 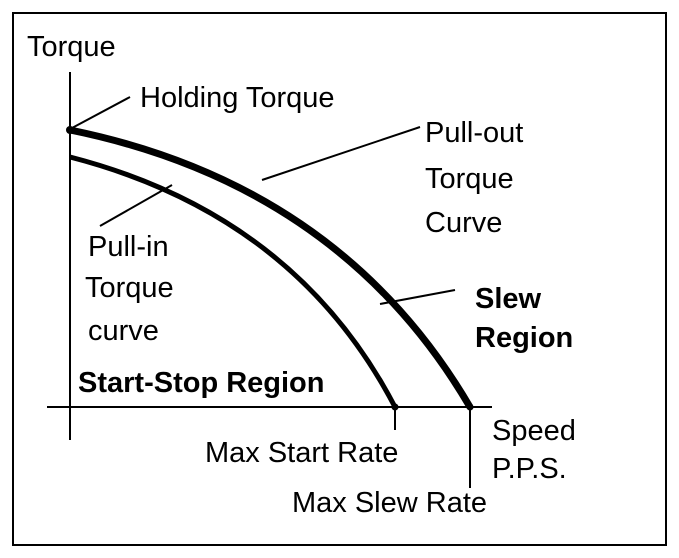 What do you see at coordinates (469, 179) in the screenshot?
I see `pull-out-label-2: Torque` at bounding box center [469, 179].